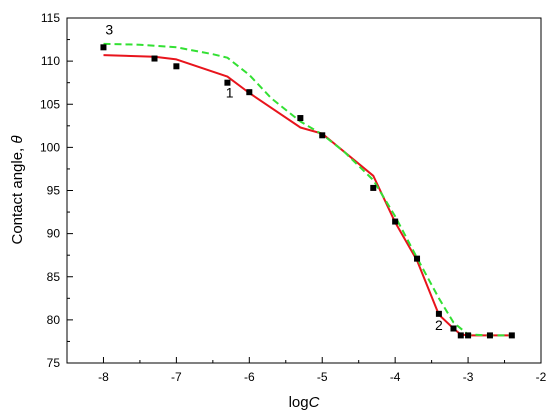 The image size is (550, 416). Describe the element at coordinates (322, 377) in the screenshot. I see `x-tick-label: -5` at that location.